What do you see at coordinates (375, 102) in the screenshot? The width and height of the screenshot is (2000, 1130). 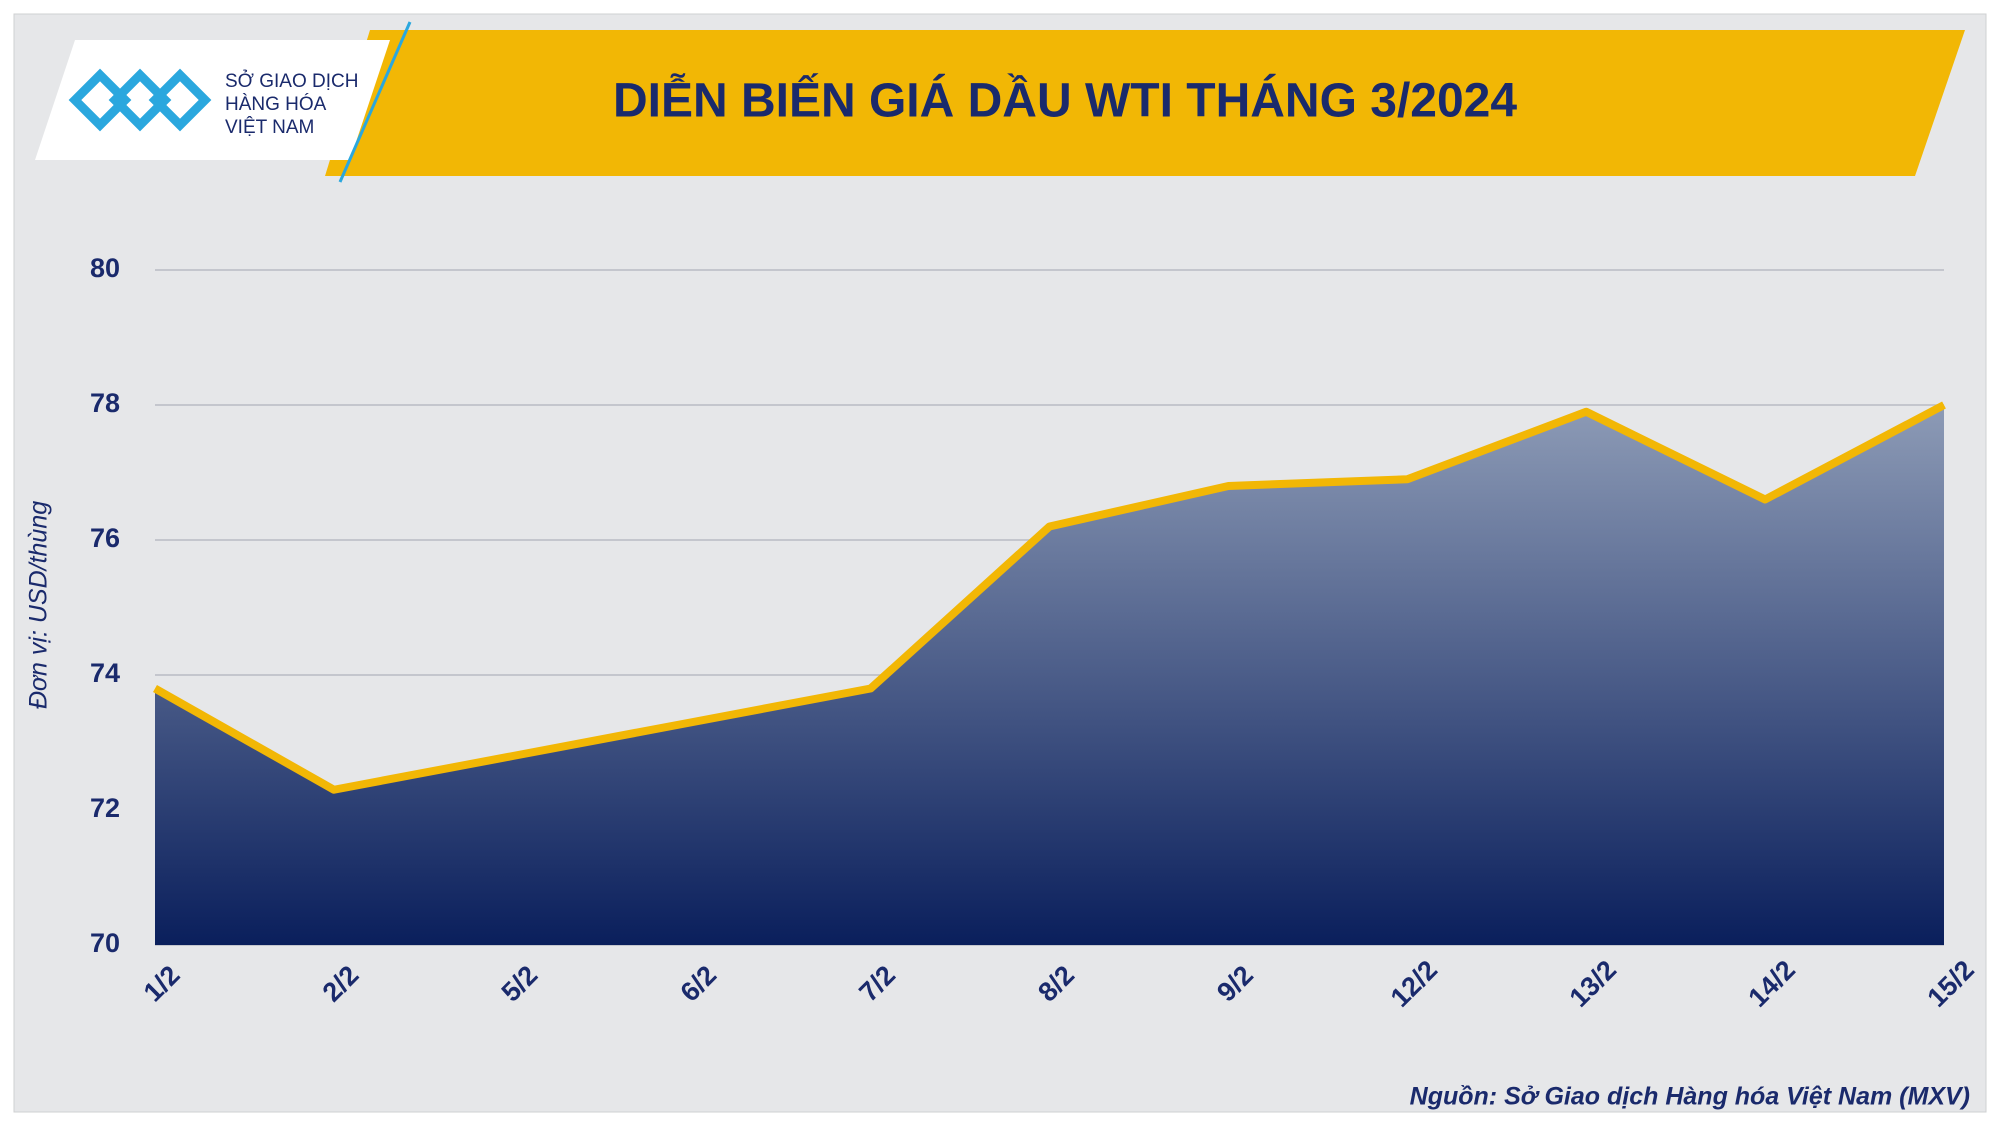 I see `logo-accent` at bounding box center [375, 102].